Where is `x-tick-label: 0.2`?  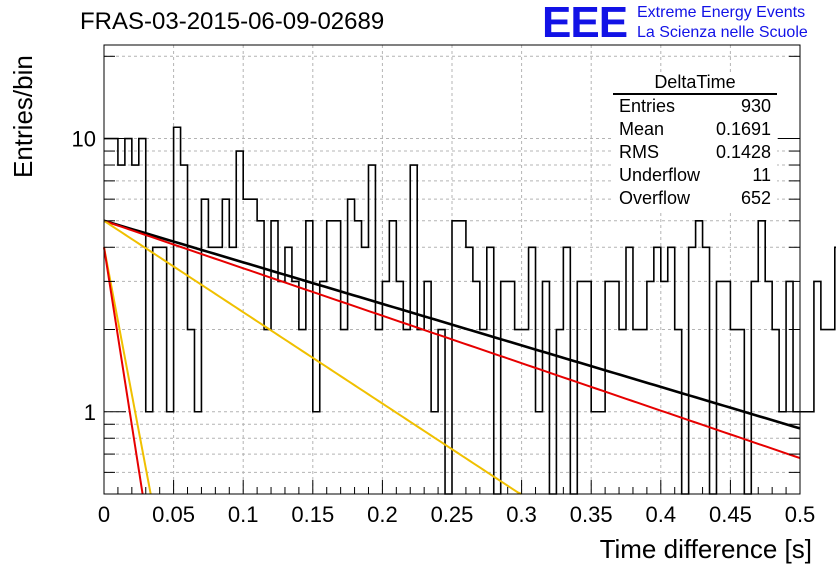
x-tick-label: 0.2 is located at coordinates (382, 514).